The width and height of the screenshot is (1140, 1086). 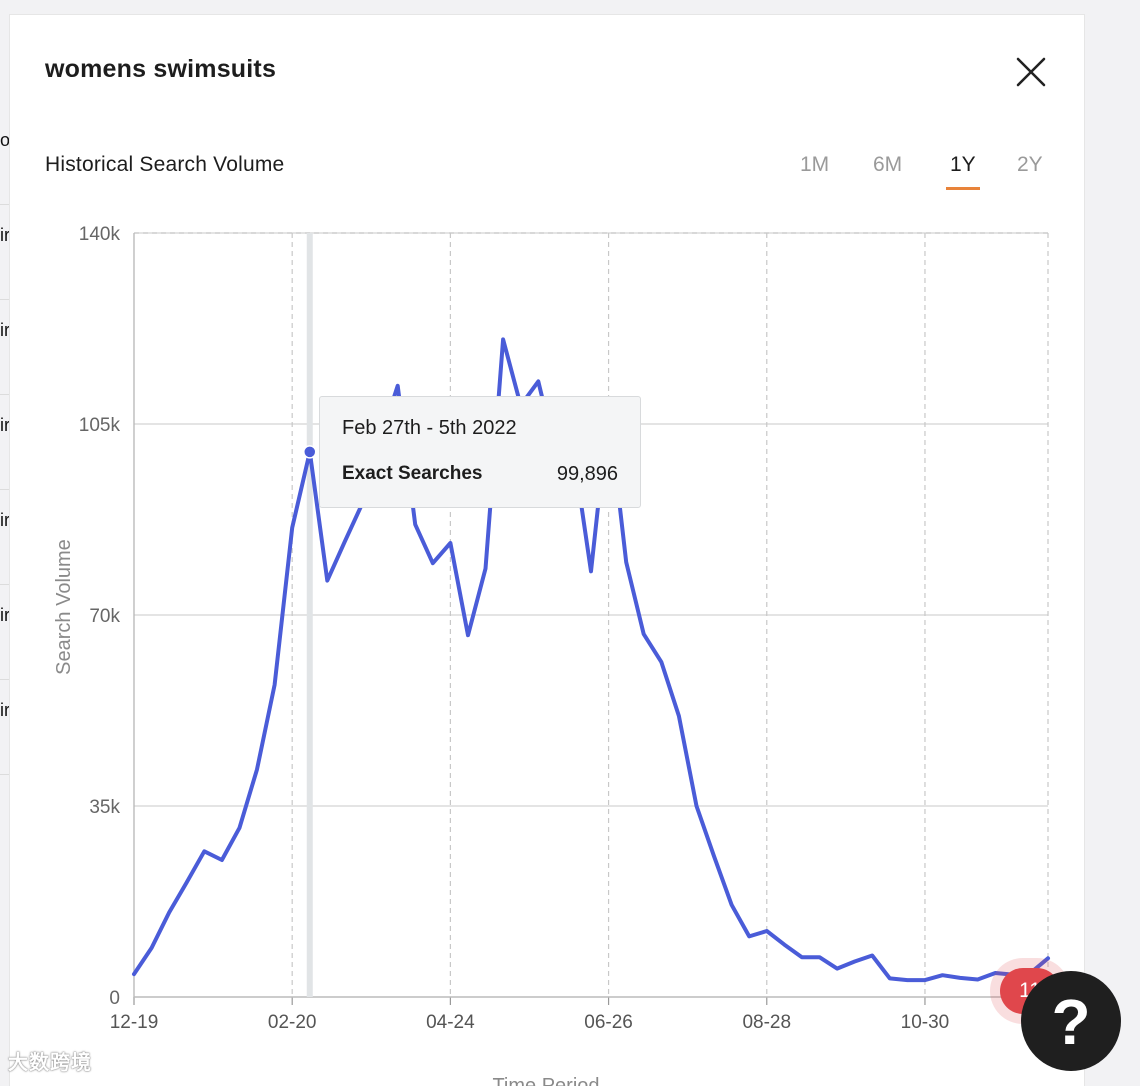 What do you see at coordinates (292, 1022) in the screenshot?
I see `x-tick-label: 02-20` at bounding box center [292, 1022].